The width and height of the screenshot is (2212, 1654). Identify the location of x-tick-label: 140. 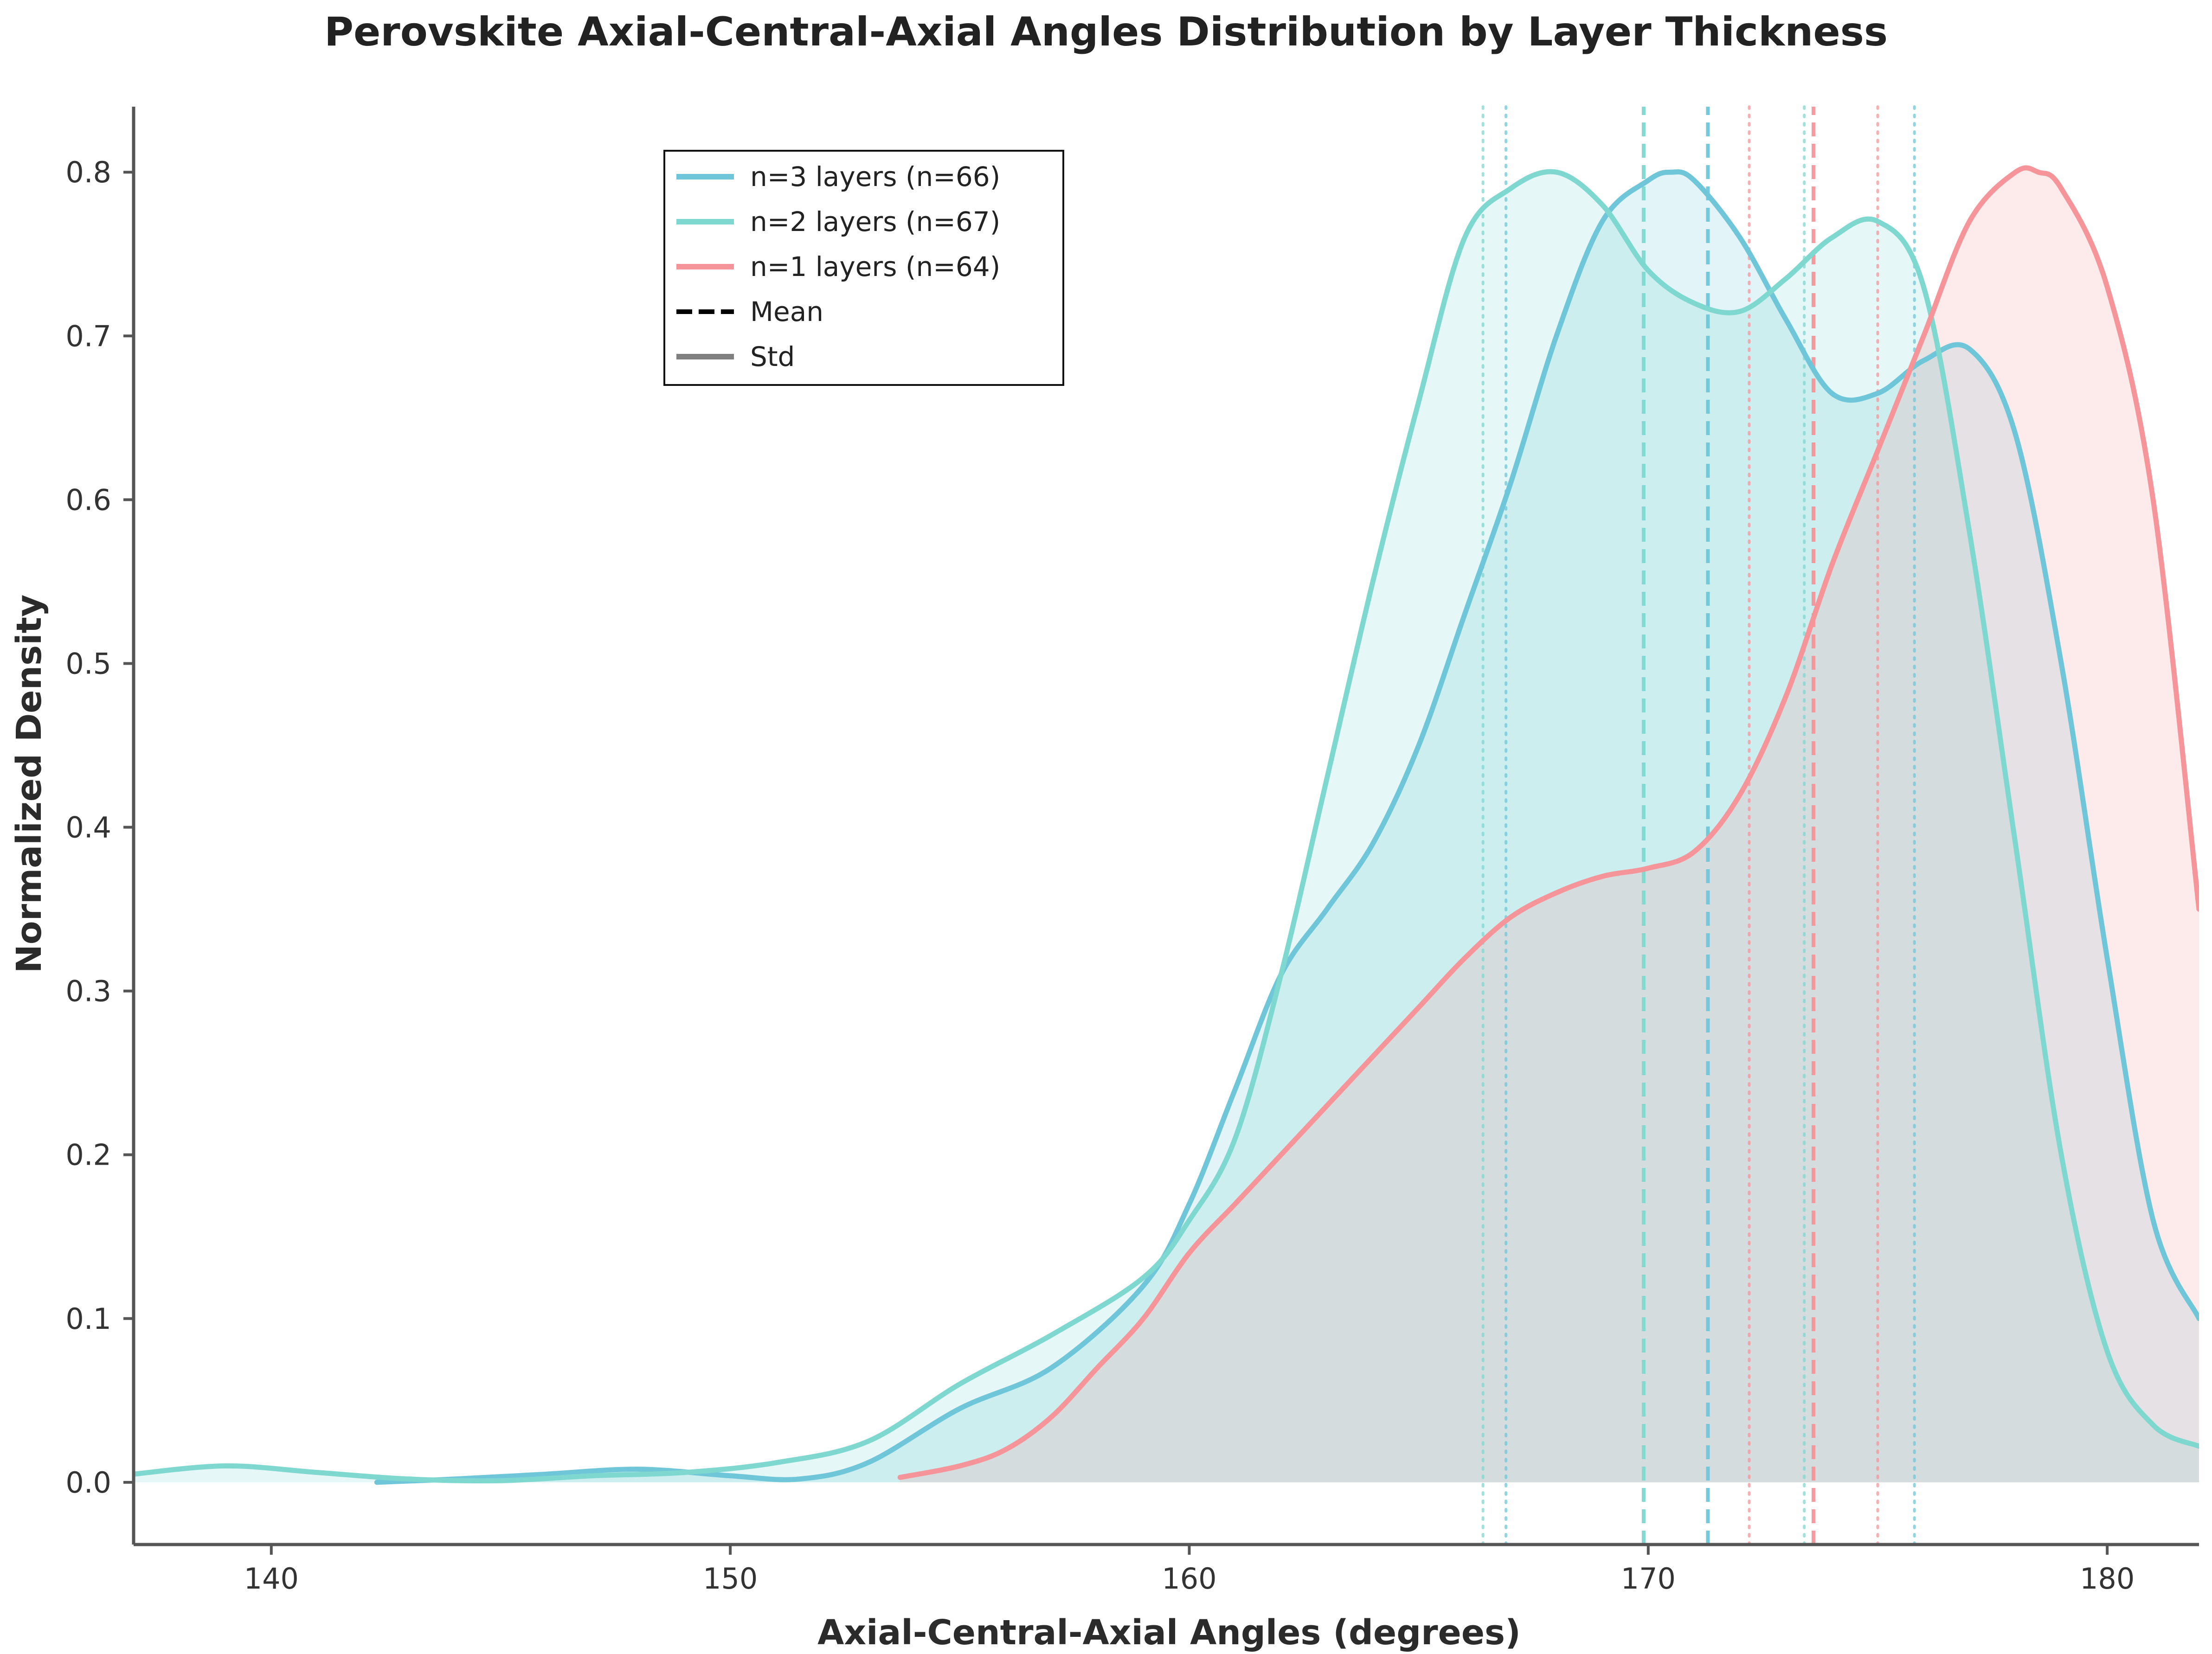
(272, 1579).